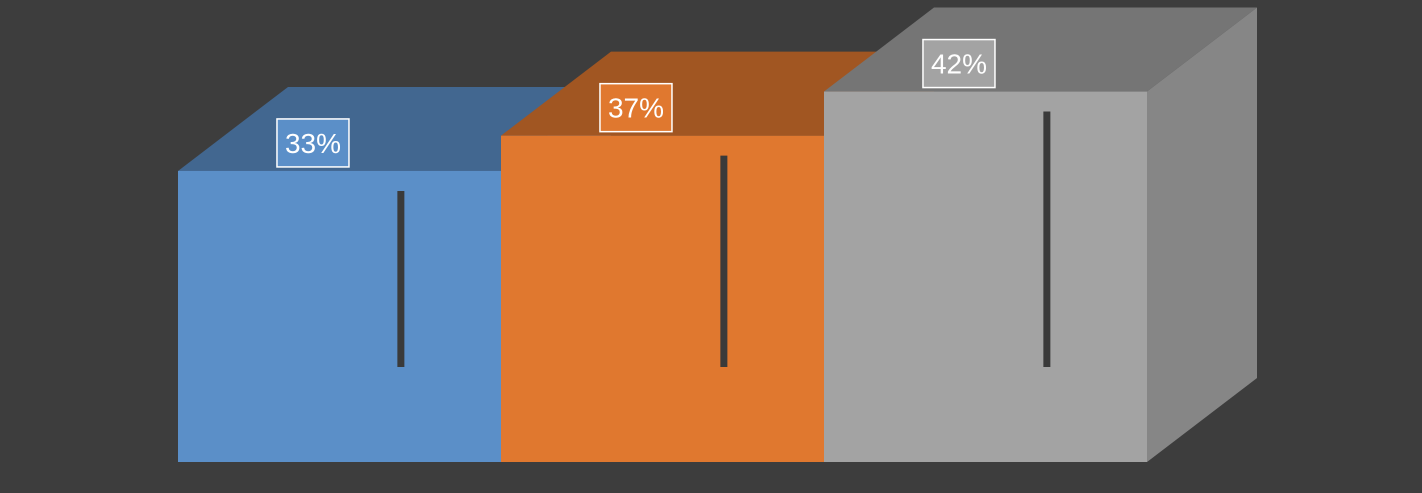  I want to click on data-label: 33%, so click(313, 143).